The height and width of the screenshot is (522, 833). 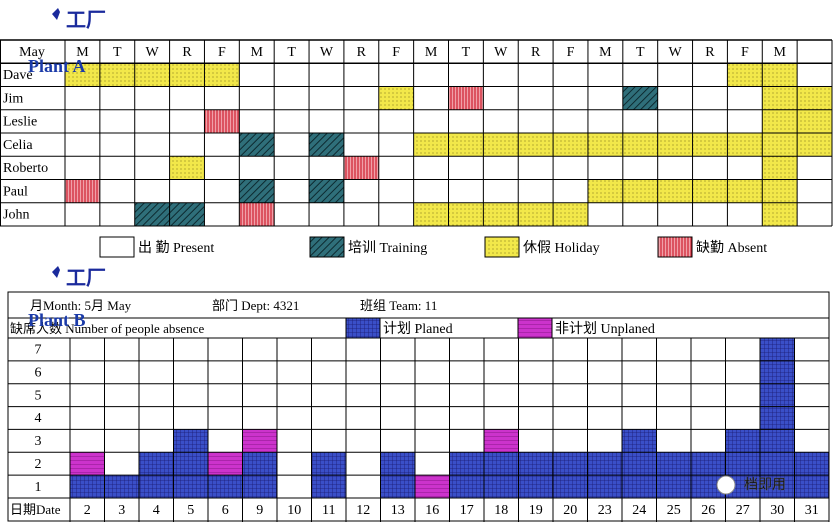 I want to click on employee-name: Roberto, so click(x=25, y=168).